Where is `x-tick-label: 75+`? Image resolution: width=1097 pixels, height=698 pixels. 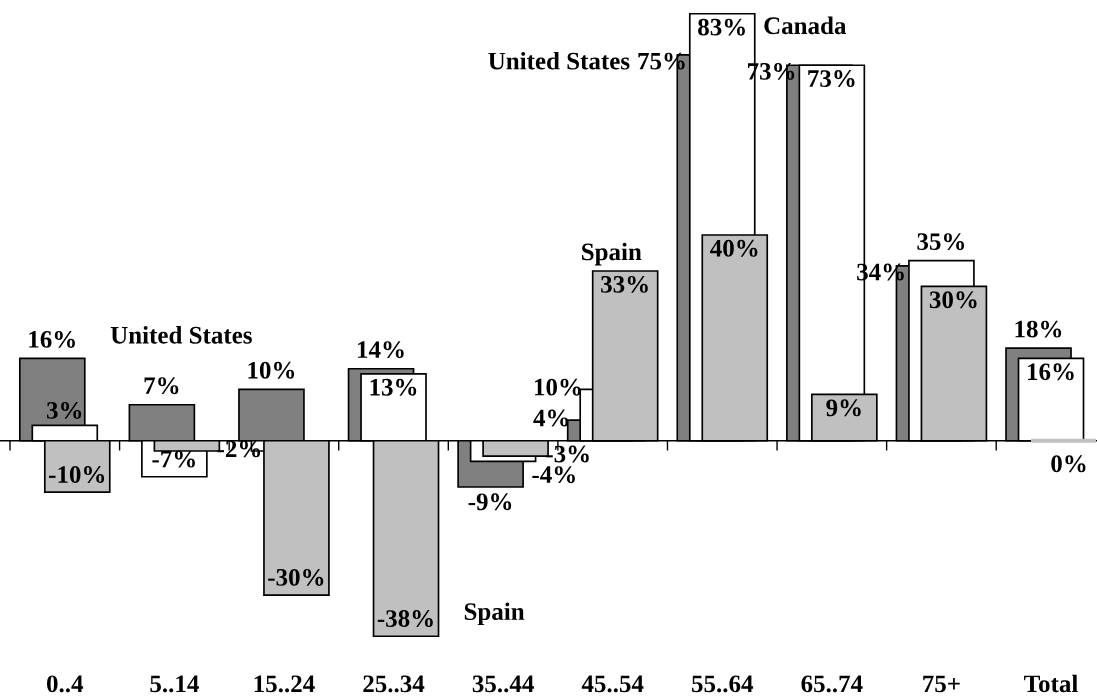
x-tick-label: 75+ is located at coordinates (941, 684).